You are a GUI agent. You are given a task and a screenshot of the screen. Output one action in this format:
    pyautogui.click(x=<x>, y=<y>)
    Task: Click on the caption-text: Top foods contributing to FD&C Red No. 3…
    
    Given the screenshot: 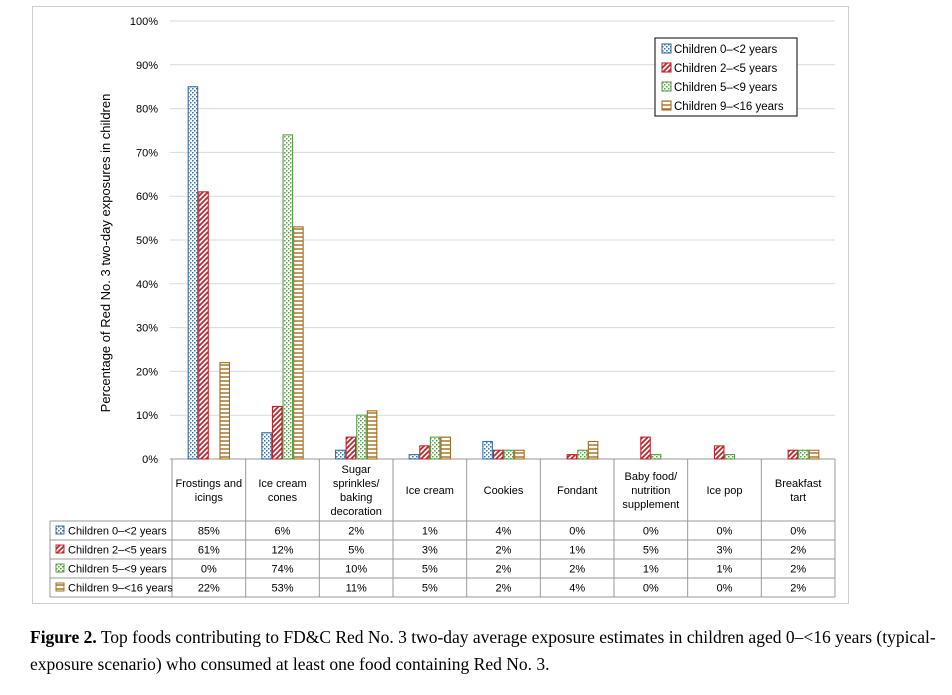 What is the action you would take?
    pyautogui.click(x=483, y=650)
    